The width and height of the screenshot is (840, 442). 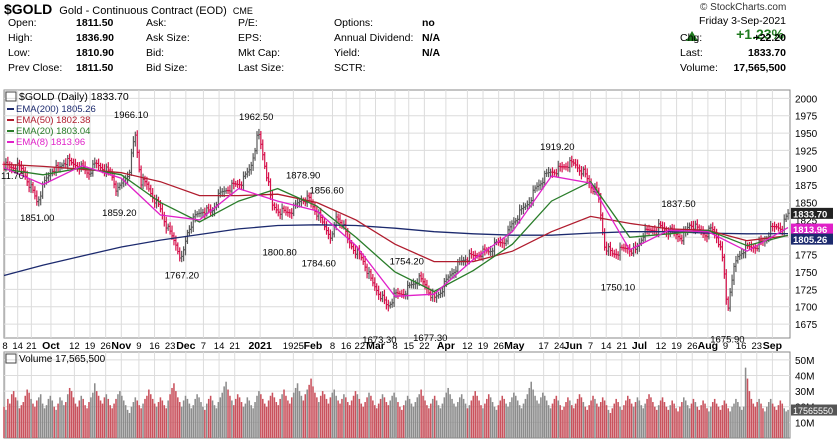 What do you see at coordinates (4, 346) in the screenshot?
I see `x-tick-label: 8` at bounding box center [4, 346].